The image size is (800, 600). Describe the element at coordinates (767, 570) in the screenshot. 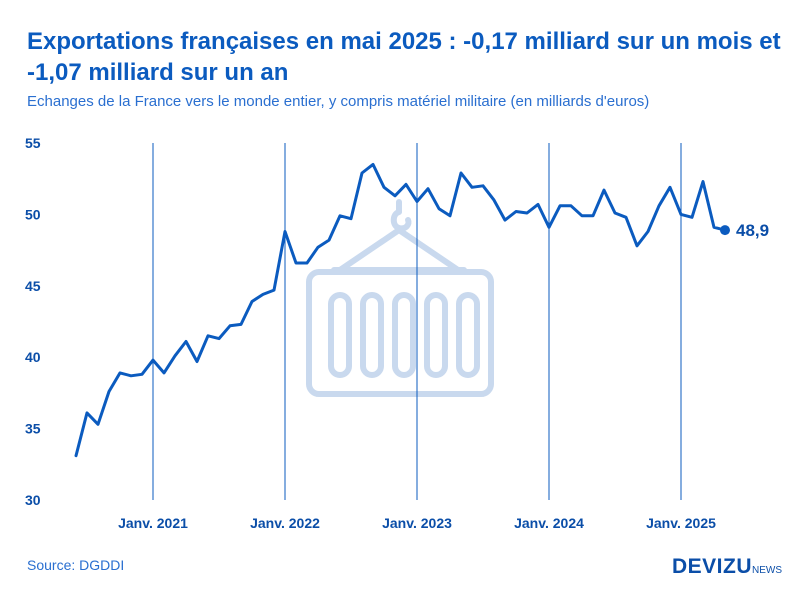

I see `brand-suffix: NEWS` at that location.